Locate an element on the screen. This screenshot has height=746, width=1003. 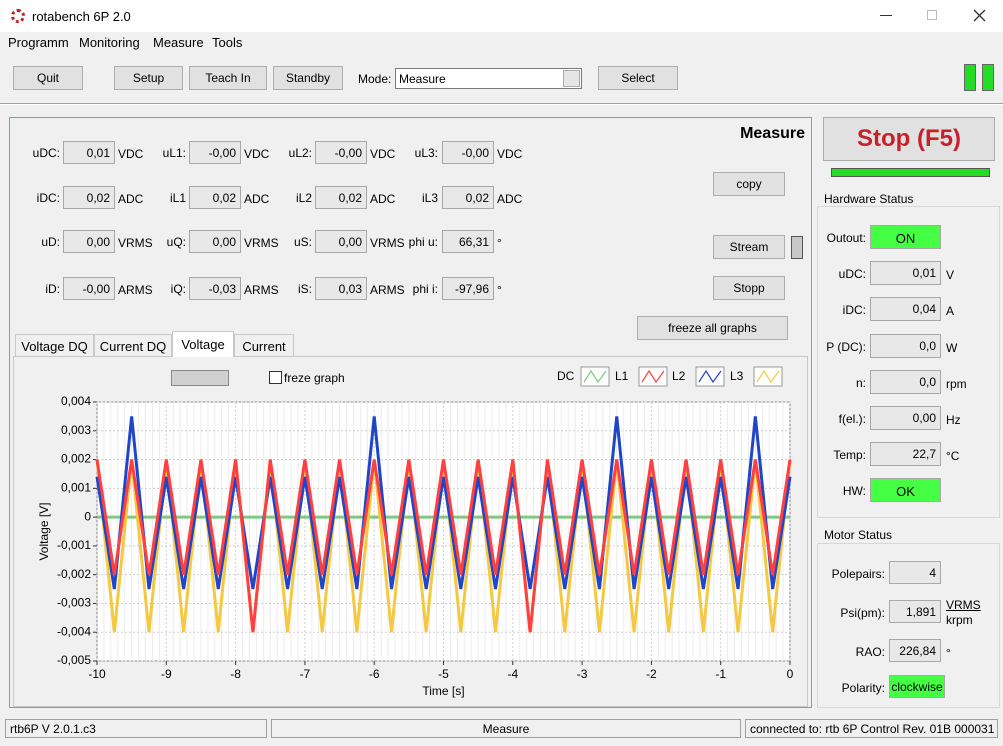
field-label: phi i: is located at coordinates (425, 289).